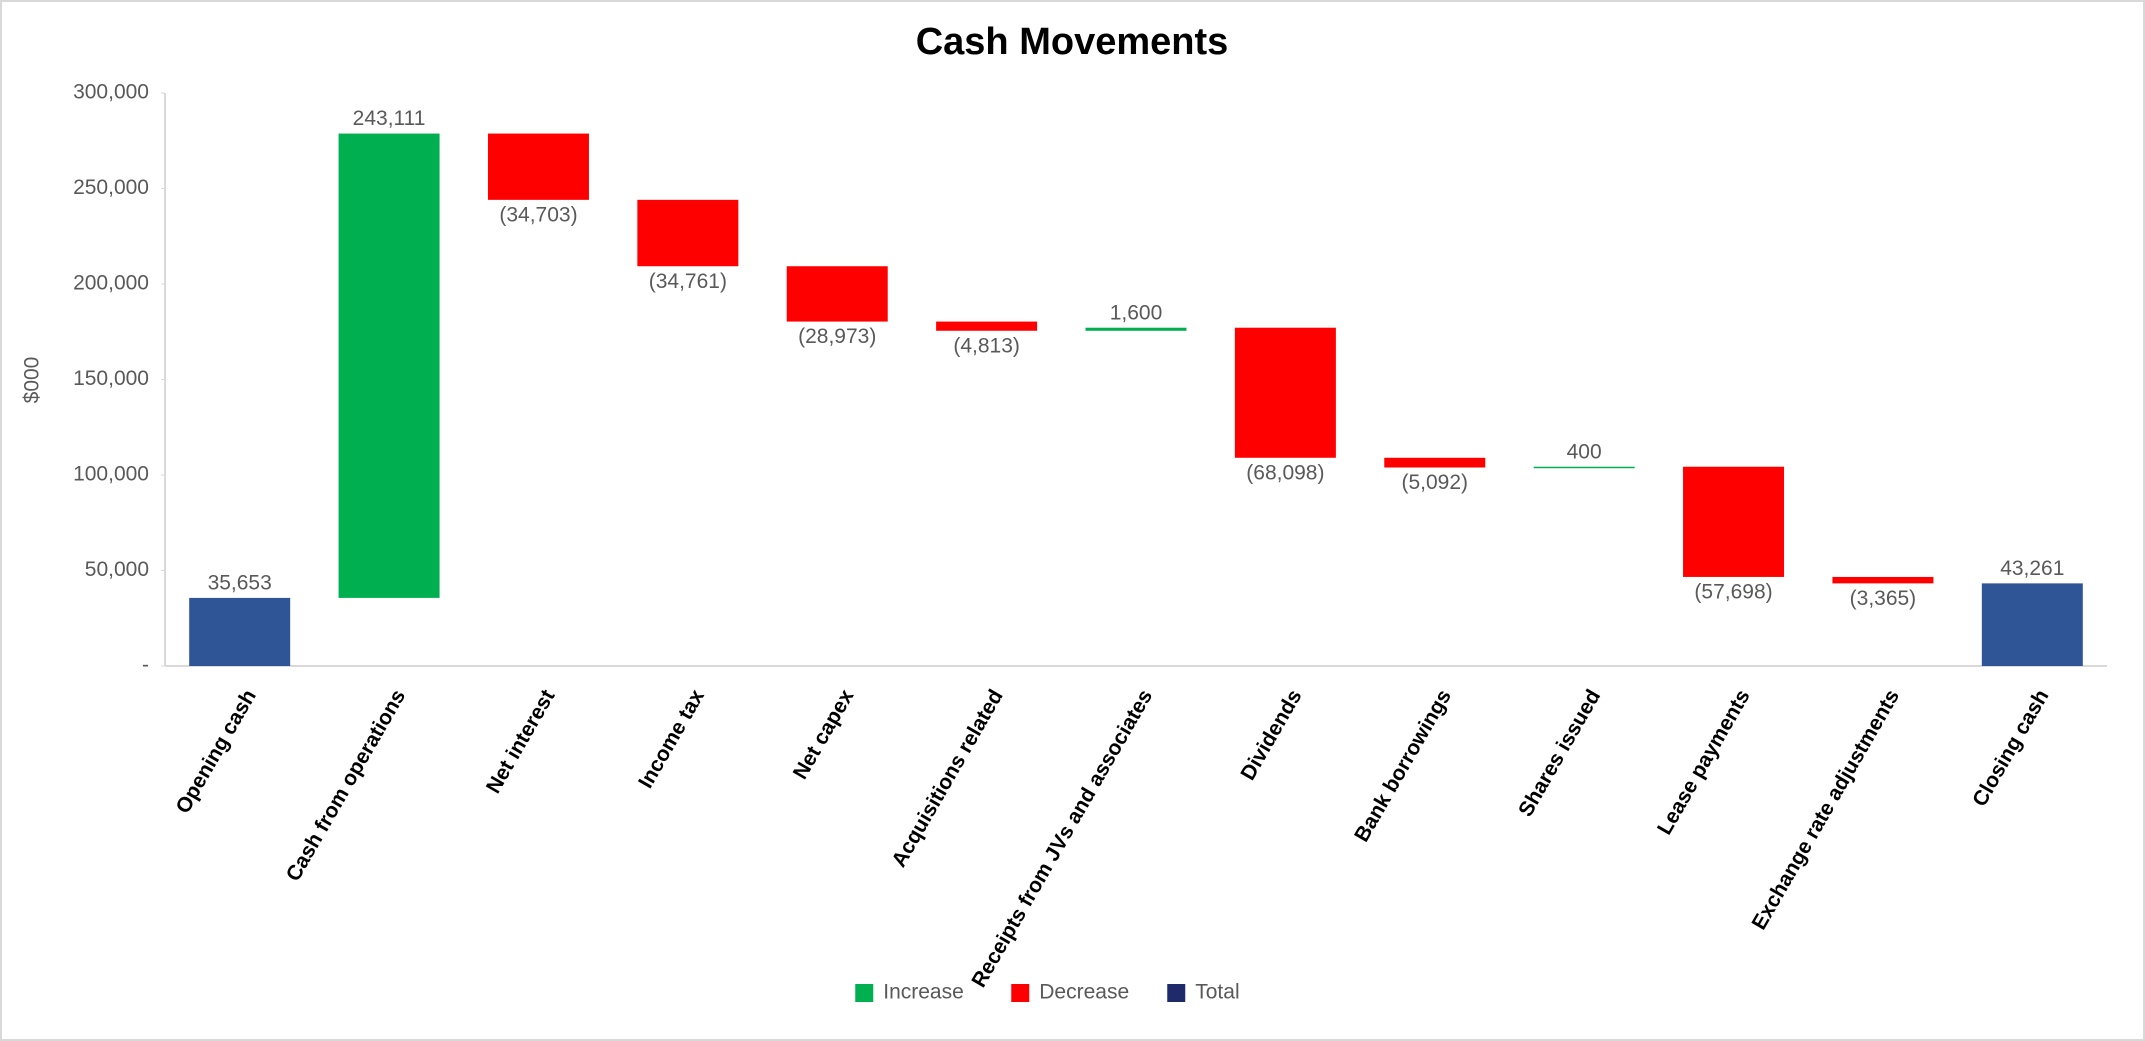 The image size is (2145, 1041). Describe the element at coordinates (111, 378) in the screenshot. I see `y-tick-label: 150,000` at that location.